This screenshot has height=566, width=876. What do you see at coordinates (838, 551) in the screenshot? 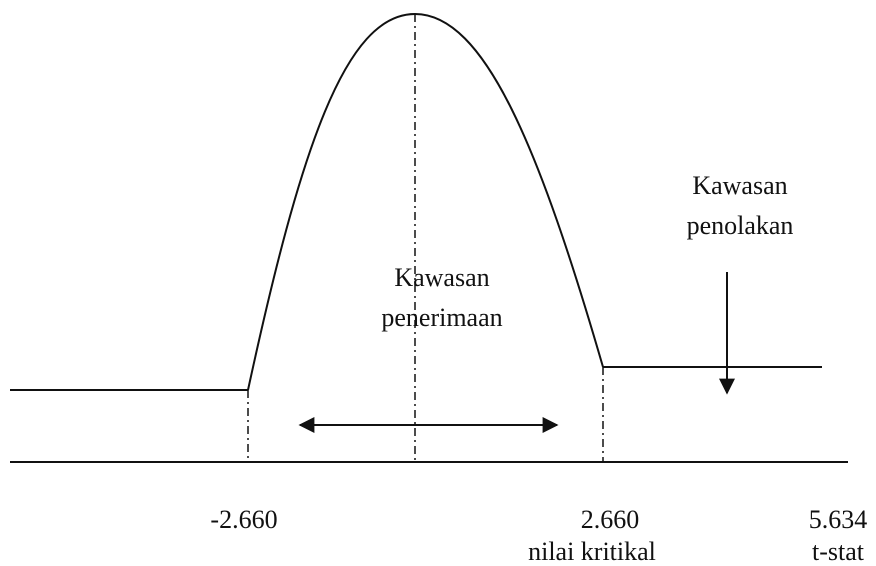
I see `statistic-caption: t-stat` at bounding box center [838, 551].